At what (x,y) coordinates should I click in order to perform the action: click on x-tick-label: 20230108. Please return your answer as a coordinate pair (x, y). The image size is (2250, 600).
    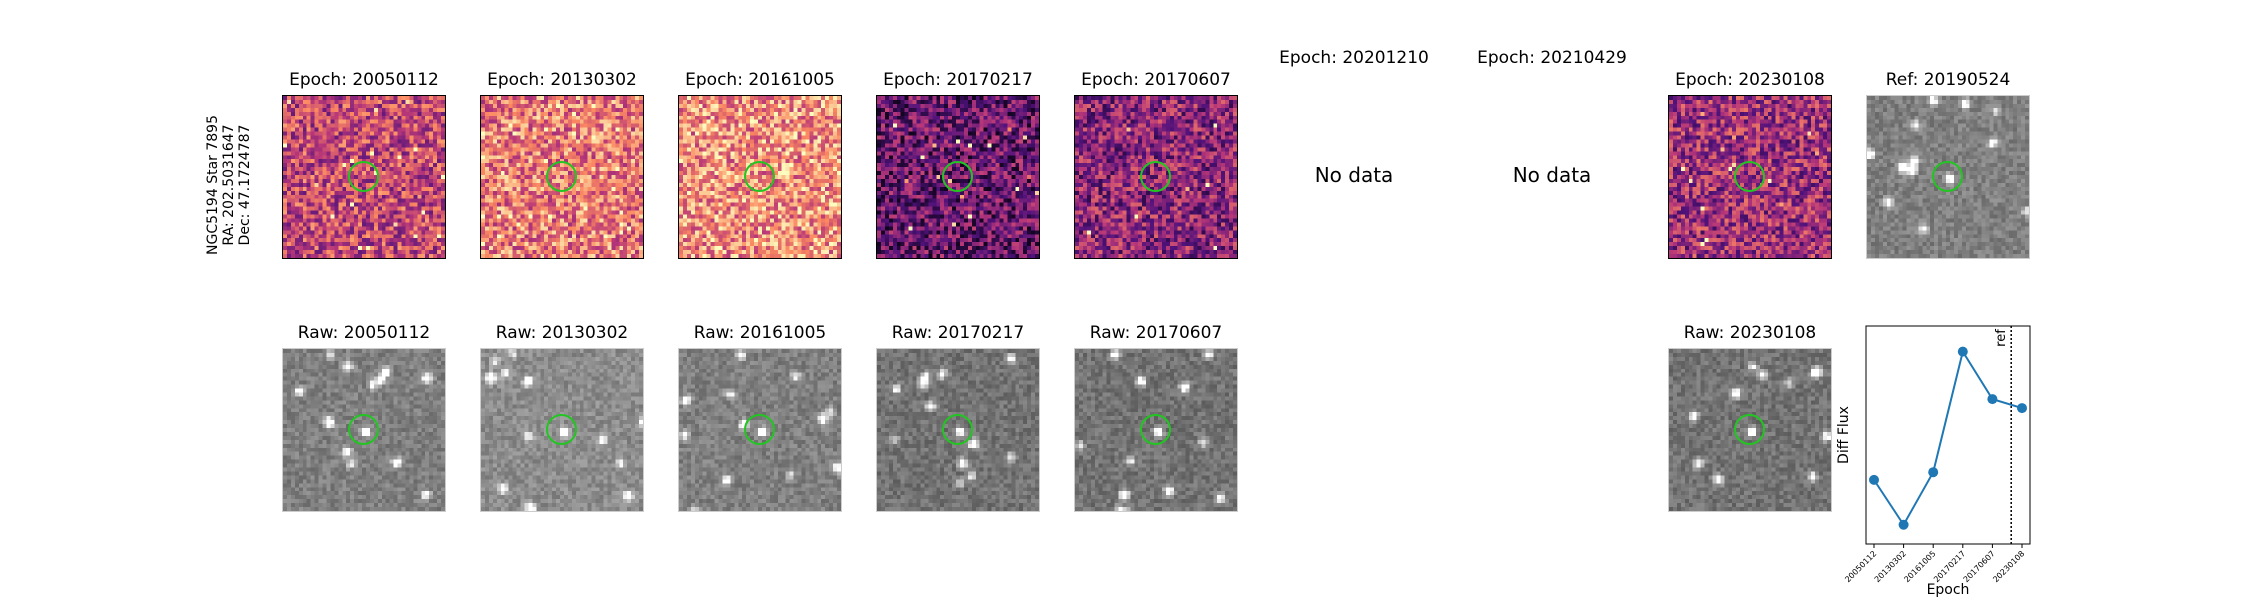
    Looking at the image, I should click on (2008, 566).